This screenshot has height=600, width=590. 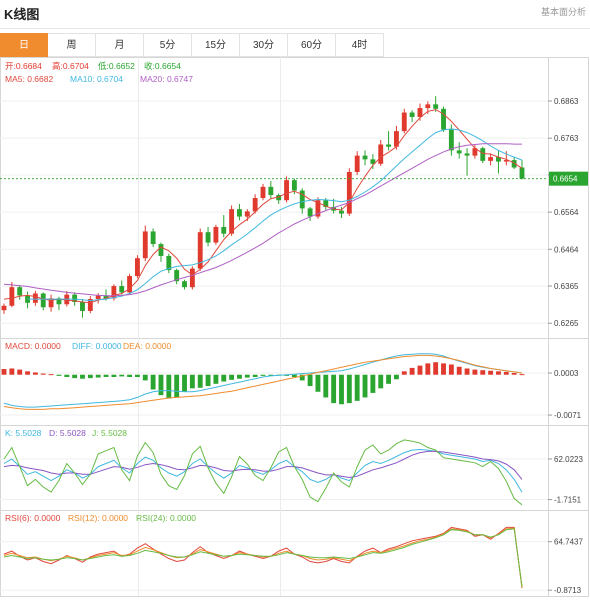 What do you see at coordinates (263, 382) in the screenshot?
I see `macd-dea-line` at bounding box center [263, 382].